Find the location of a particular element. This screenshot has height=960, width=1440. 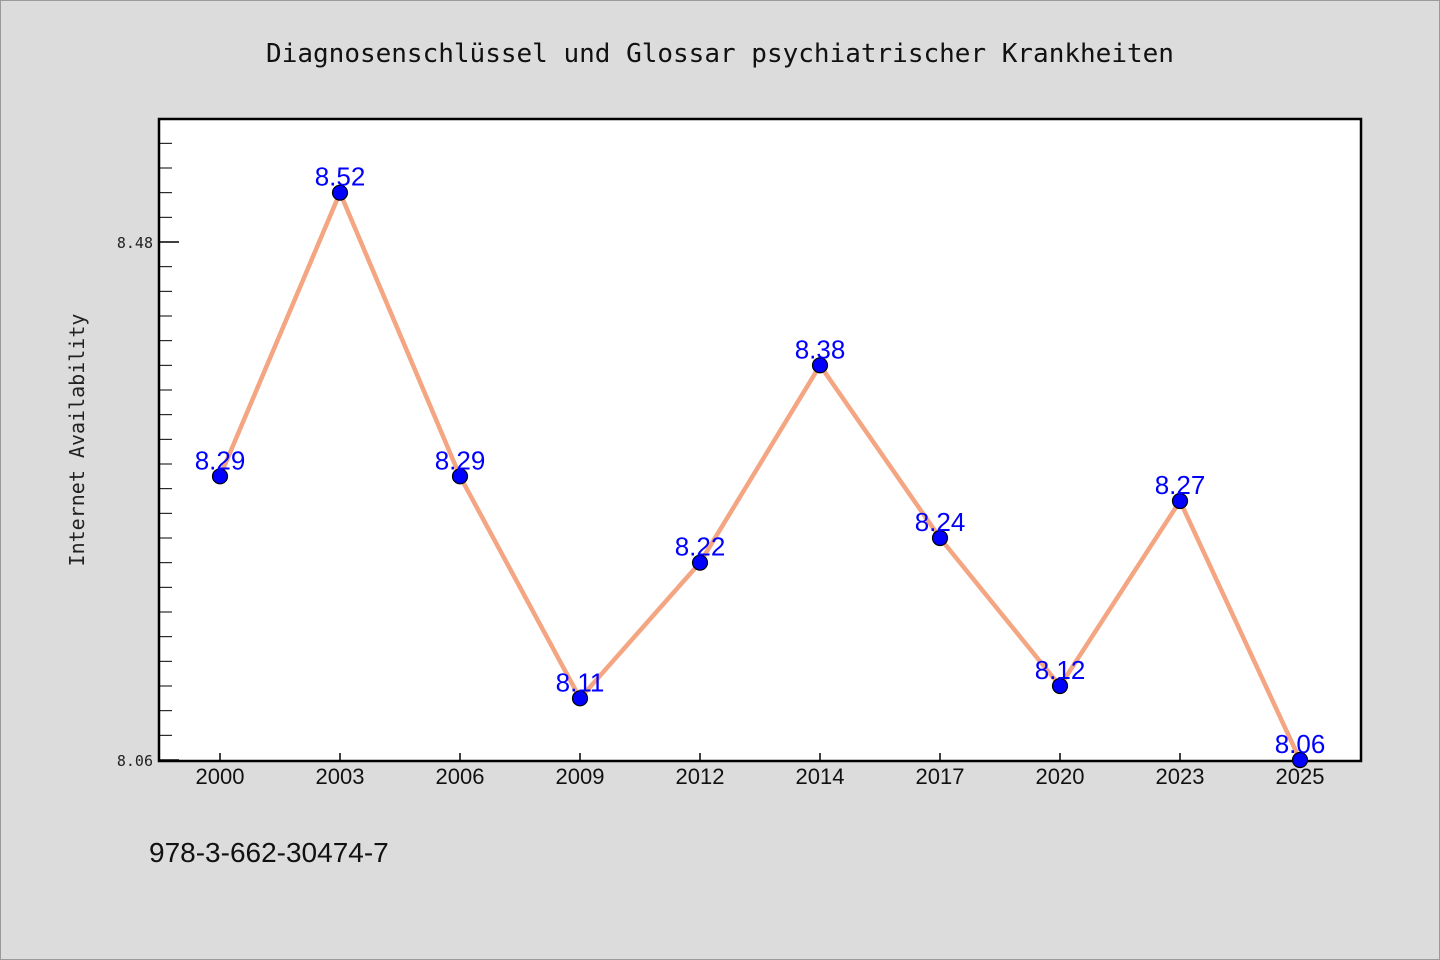

x-tick-label: 2025 is located at coordinates (1300, 776).